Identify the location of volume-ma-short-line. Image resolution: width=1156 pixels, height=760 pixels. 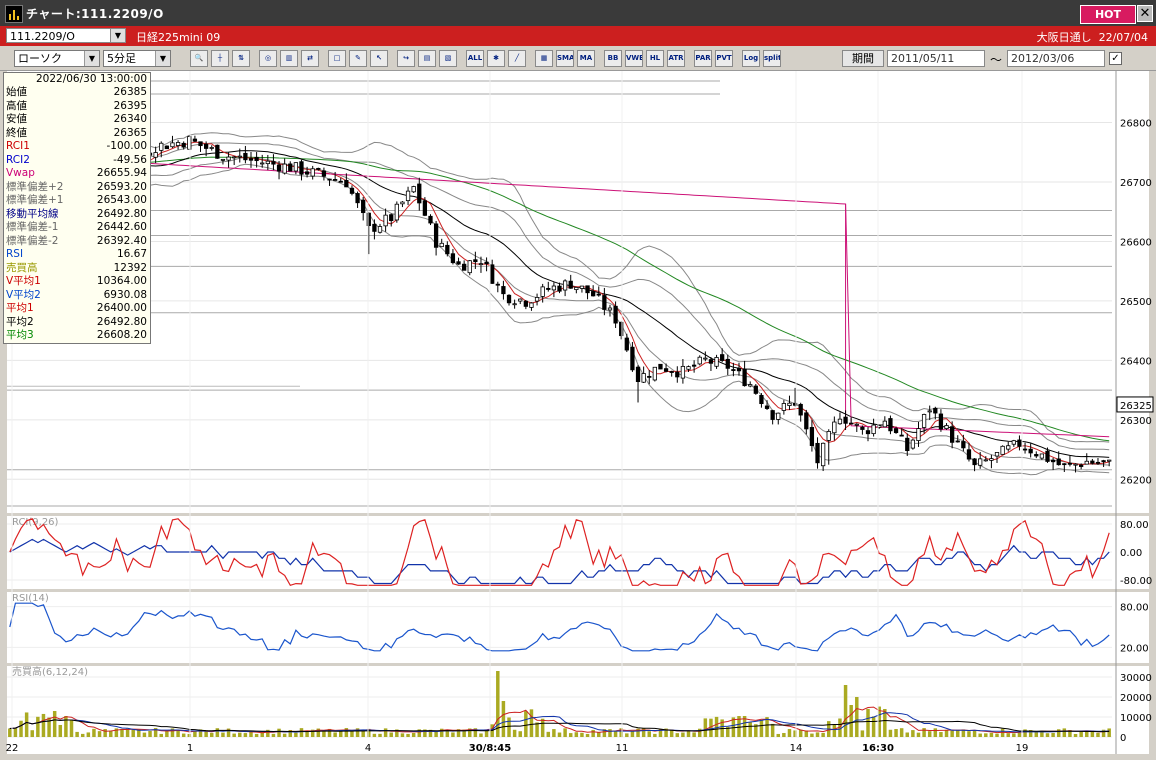
(559, 720).